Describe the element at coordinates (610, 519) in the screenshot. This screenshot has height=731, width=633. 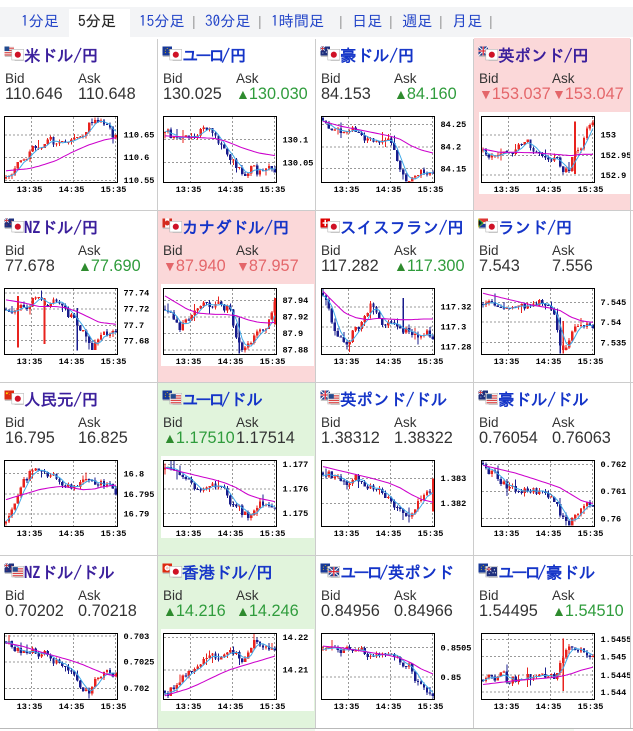
I see `svg-text: 0.76` at that location.